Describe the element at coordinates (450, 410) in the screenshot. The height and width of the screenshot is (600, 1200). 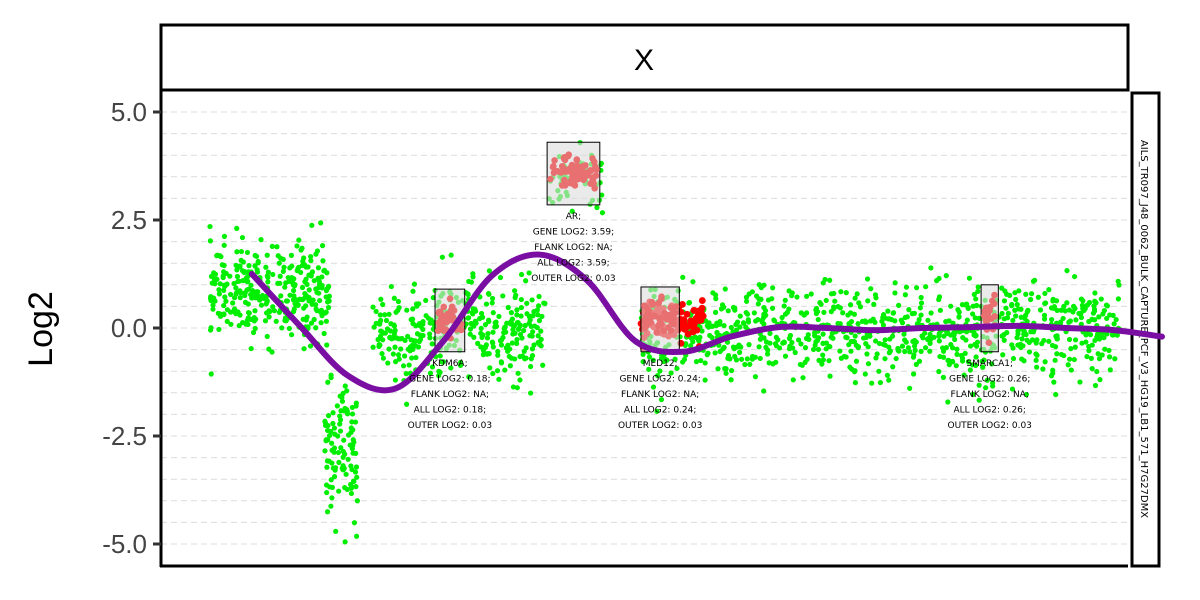
I see `gene-annotation-line: ALL LOG2: 0.18;` at that location.